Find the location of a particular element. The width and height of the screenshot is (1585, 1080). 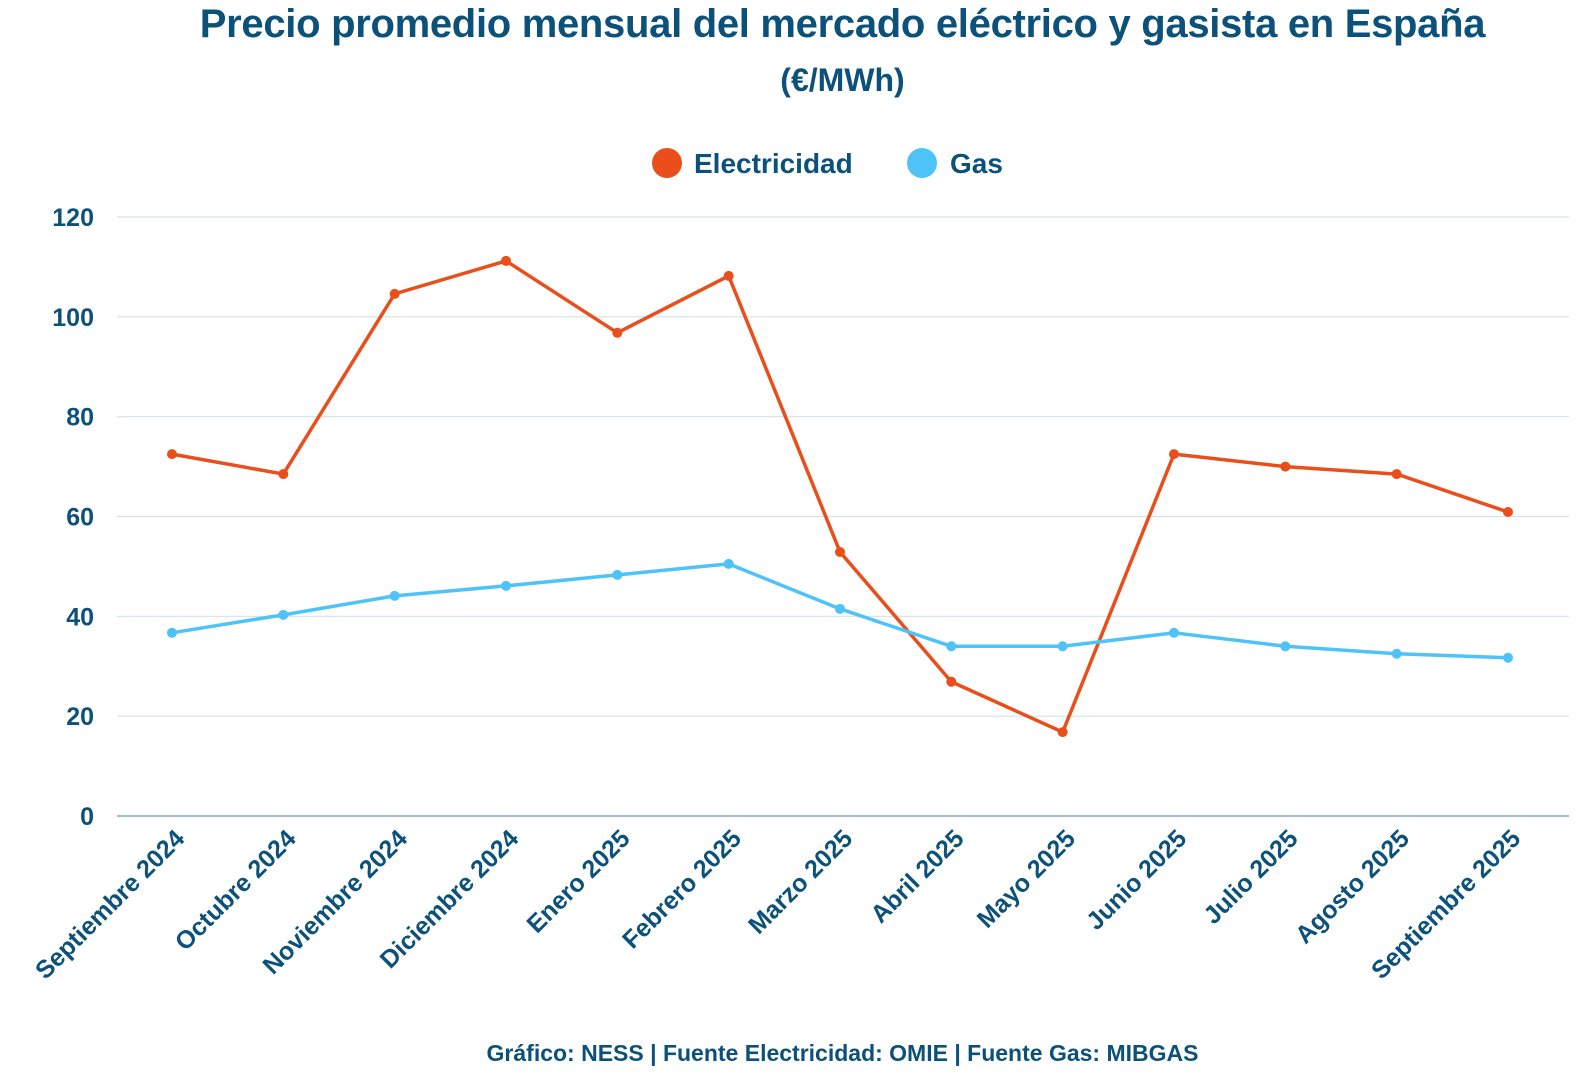

y-tick-label: 100 is located at coordinates (73, 318).